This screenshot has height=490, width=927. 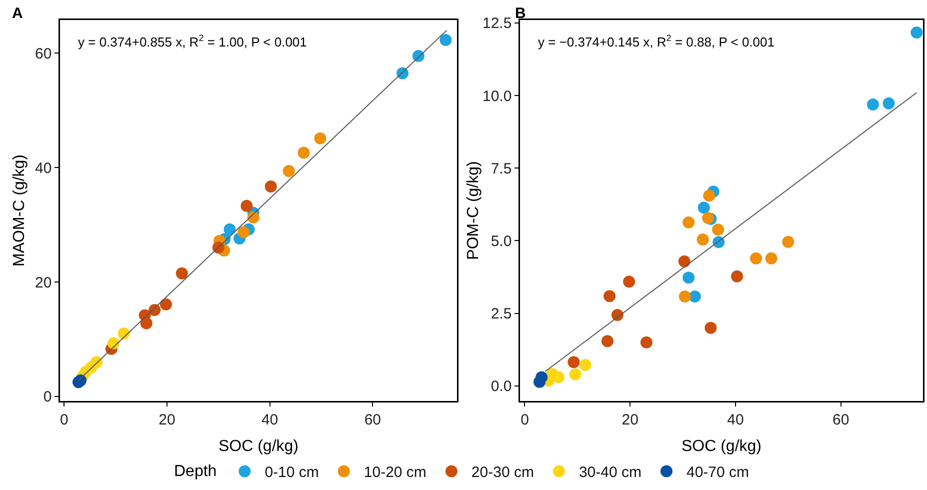 What do you see at coordinates (501, 314) in the screenshot?
I see `y-tick-label: 2.5` at bounding box center [501, 314].